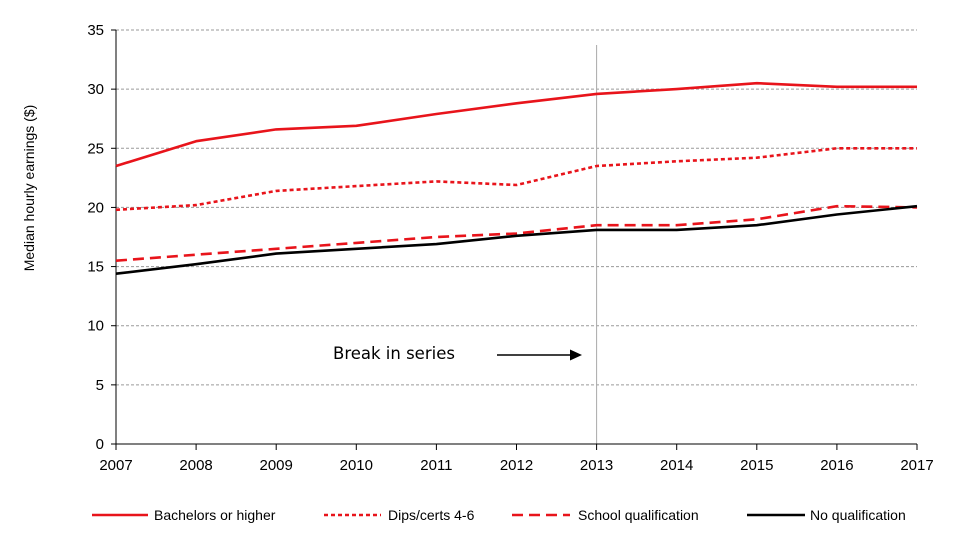 This screenshot has width=960, height=539. I want to click on y-tick-label: 5, so click(100, 385).